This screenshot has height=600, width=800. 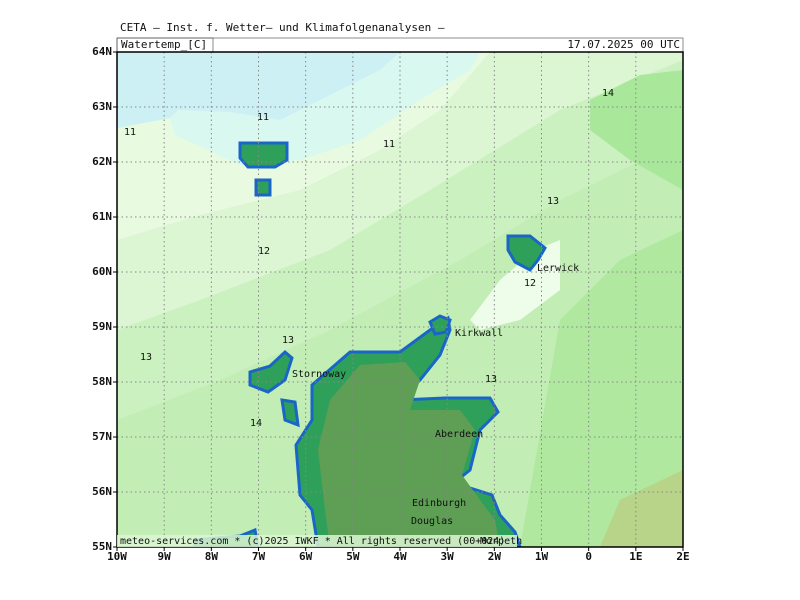 I want to click on lon-label: 8W, so click(x=212, y=556).